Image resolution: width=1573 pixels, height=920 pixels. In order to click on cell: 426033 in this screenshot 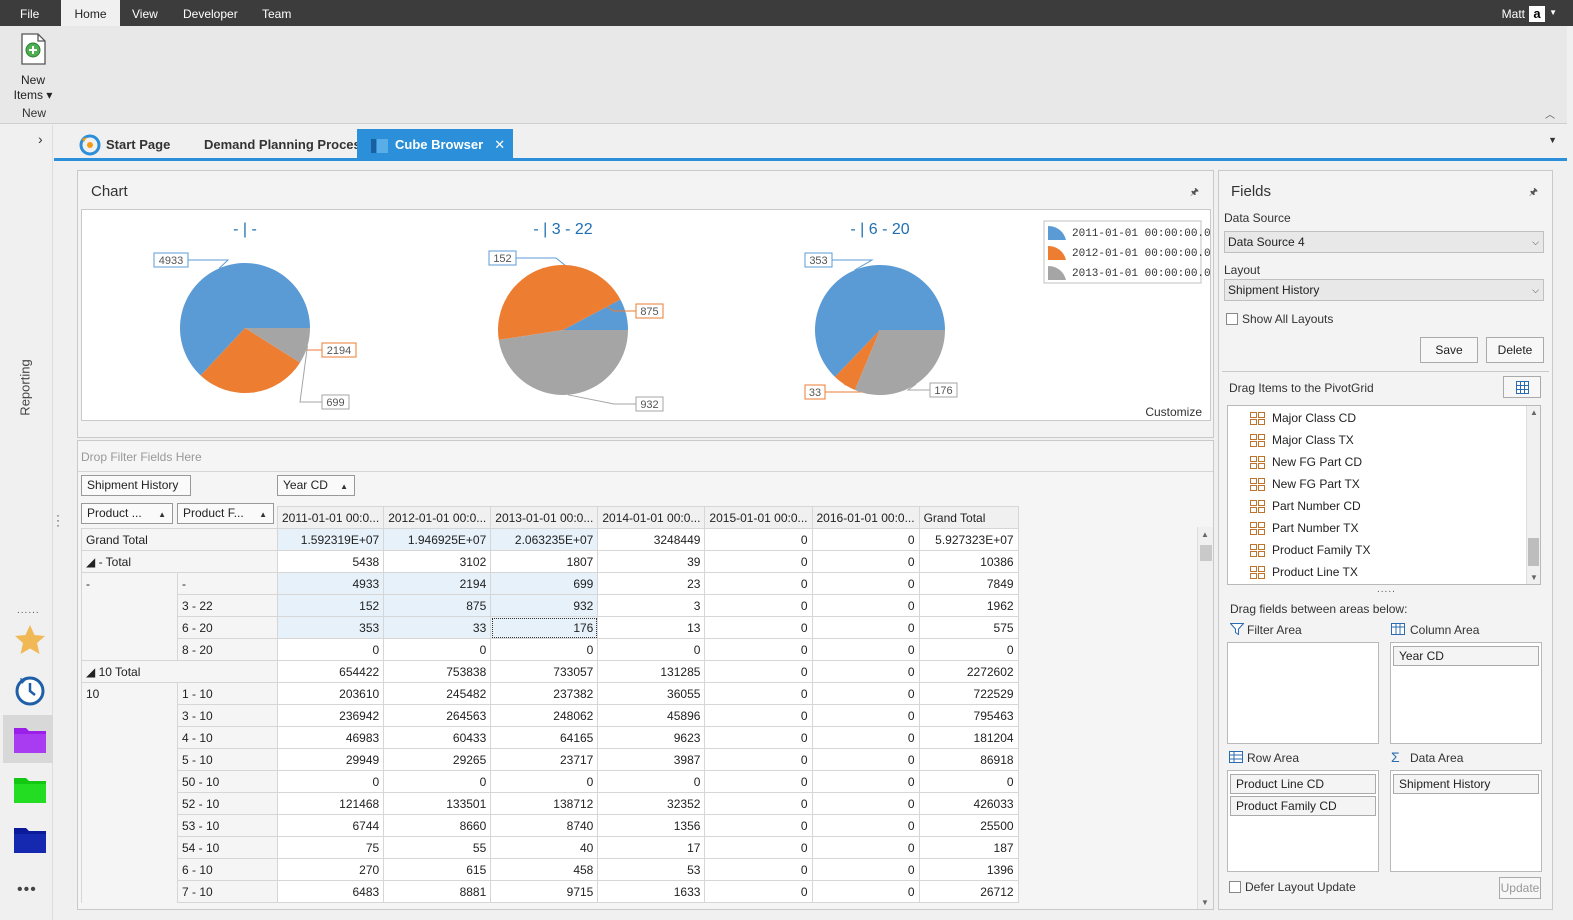, I will do `click(968, 803)`.